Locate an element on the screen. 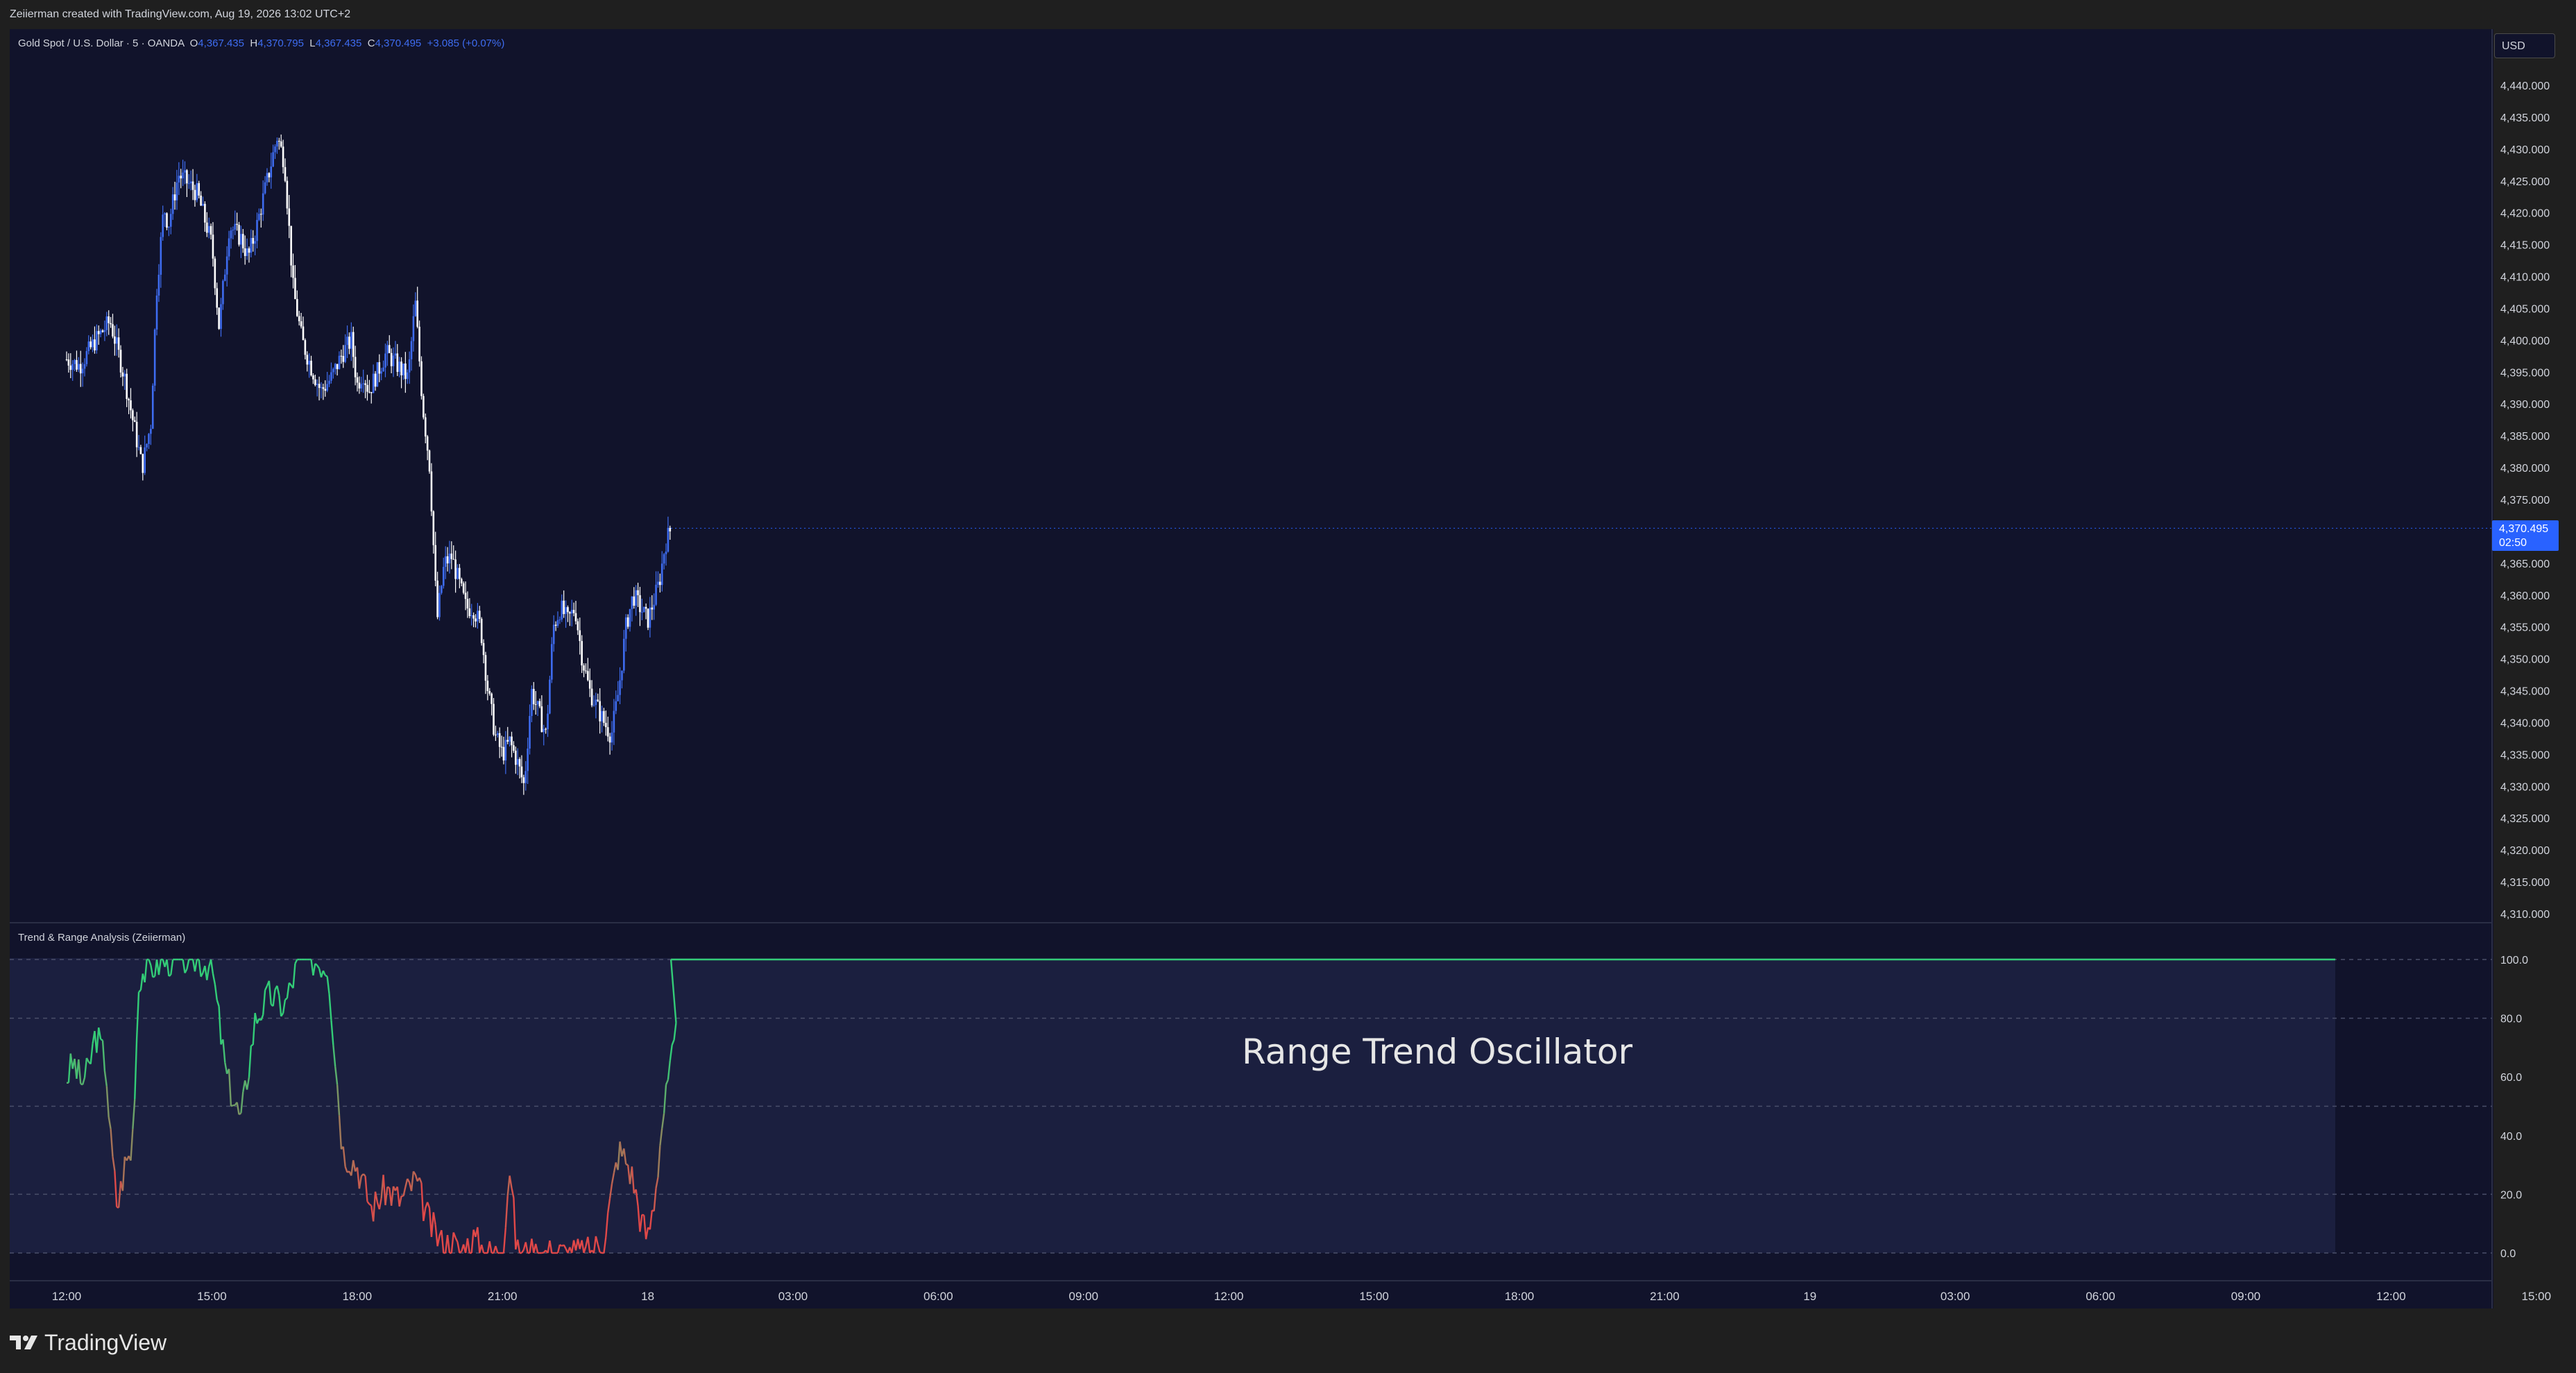 Image resolution: width=2576 pixels, height=1373 pixels. price-tick-label: 4,380.000 is located at coordinates (2525, 469).